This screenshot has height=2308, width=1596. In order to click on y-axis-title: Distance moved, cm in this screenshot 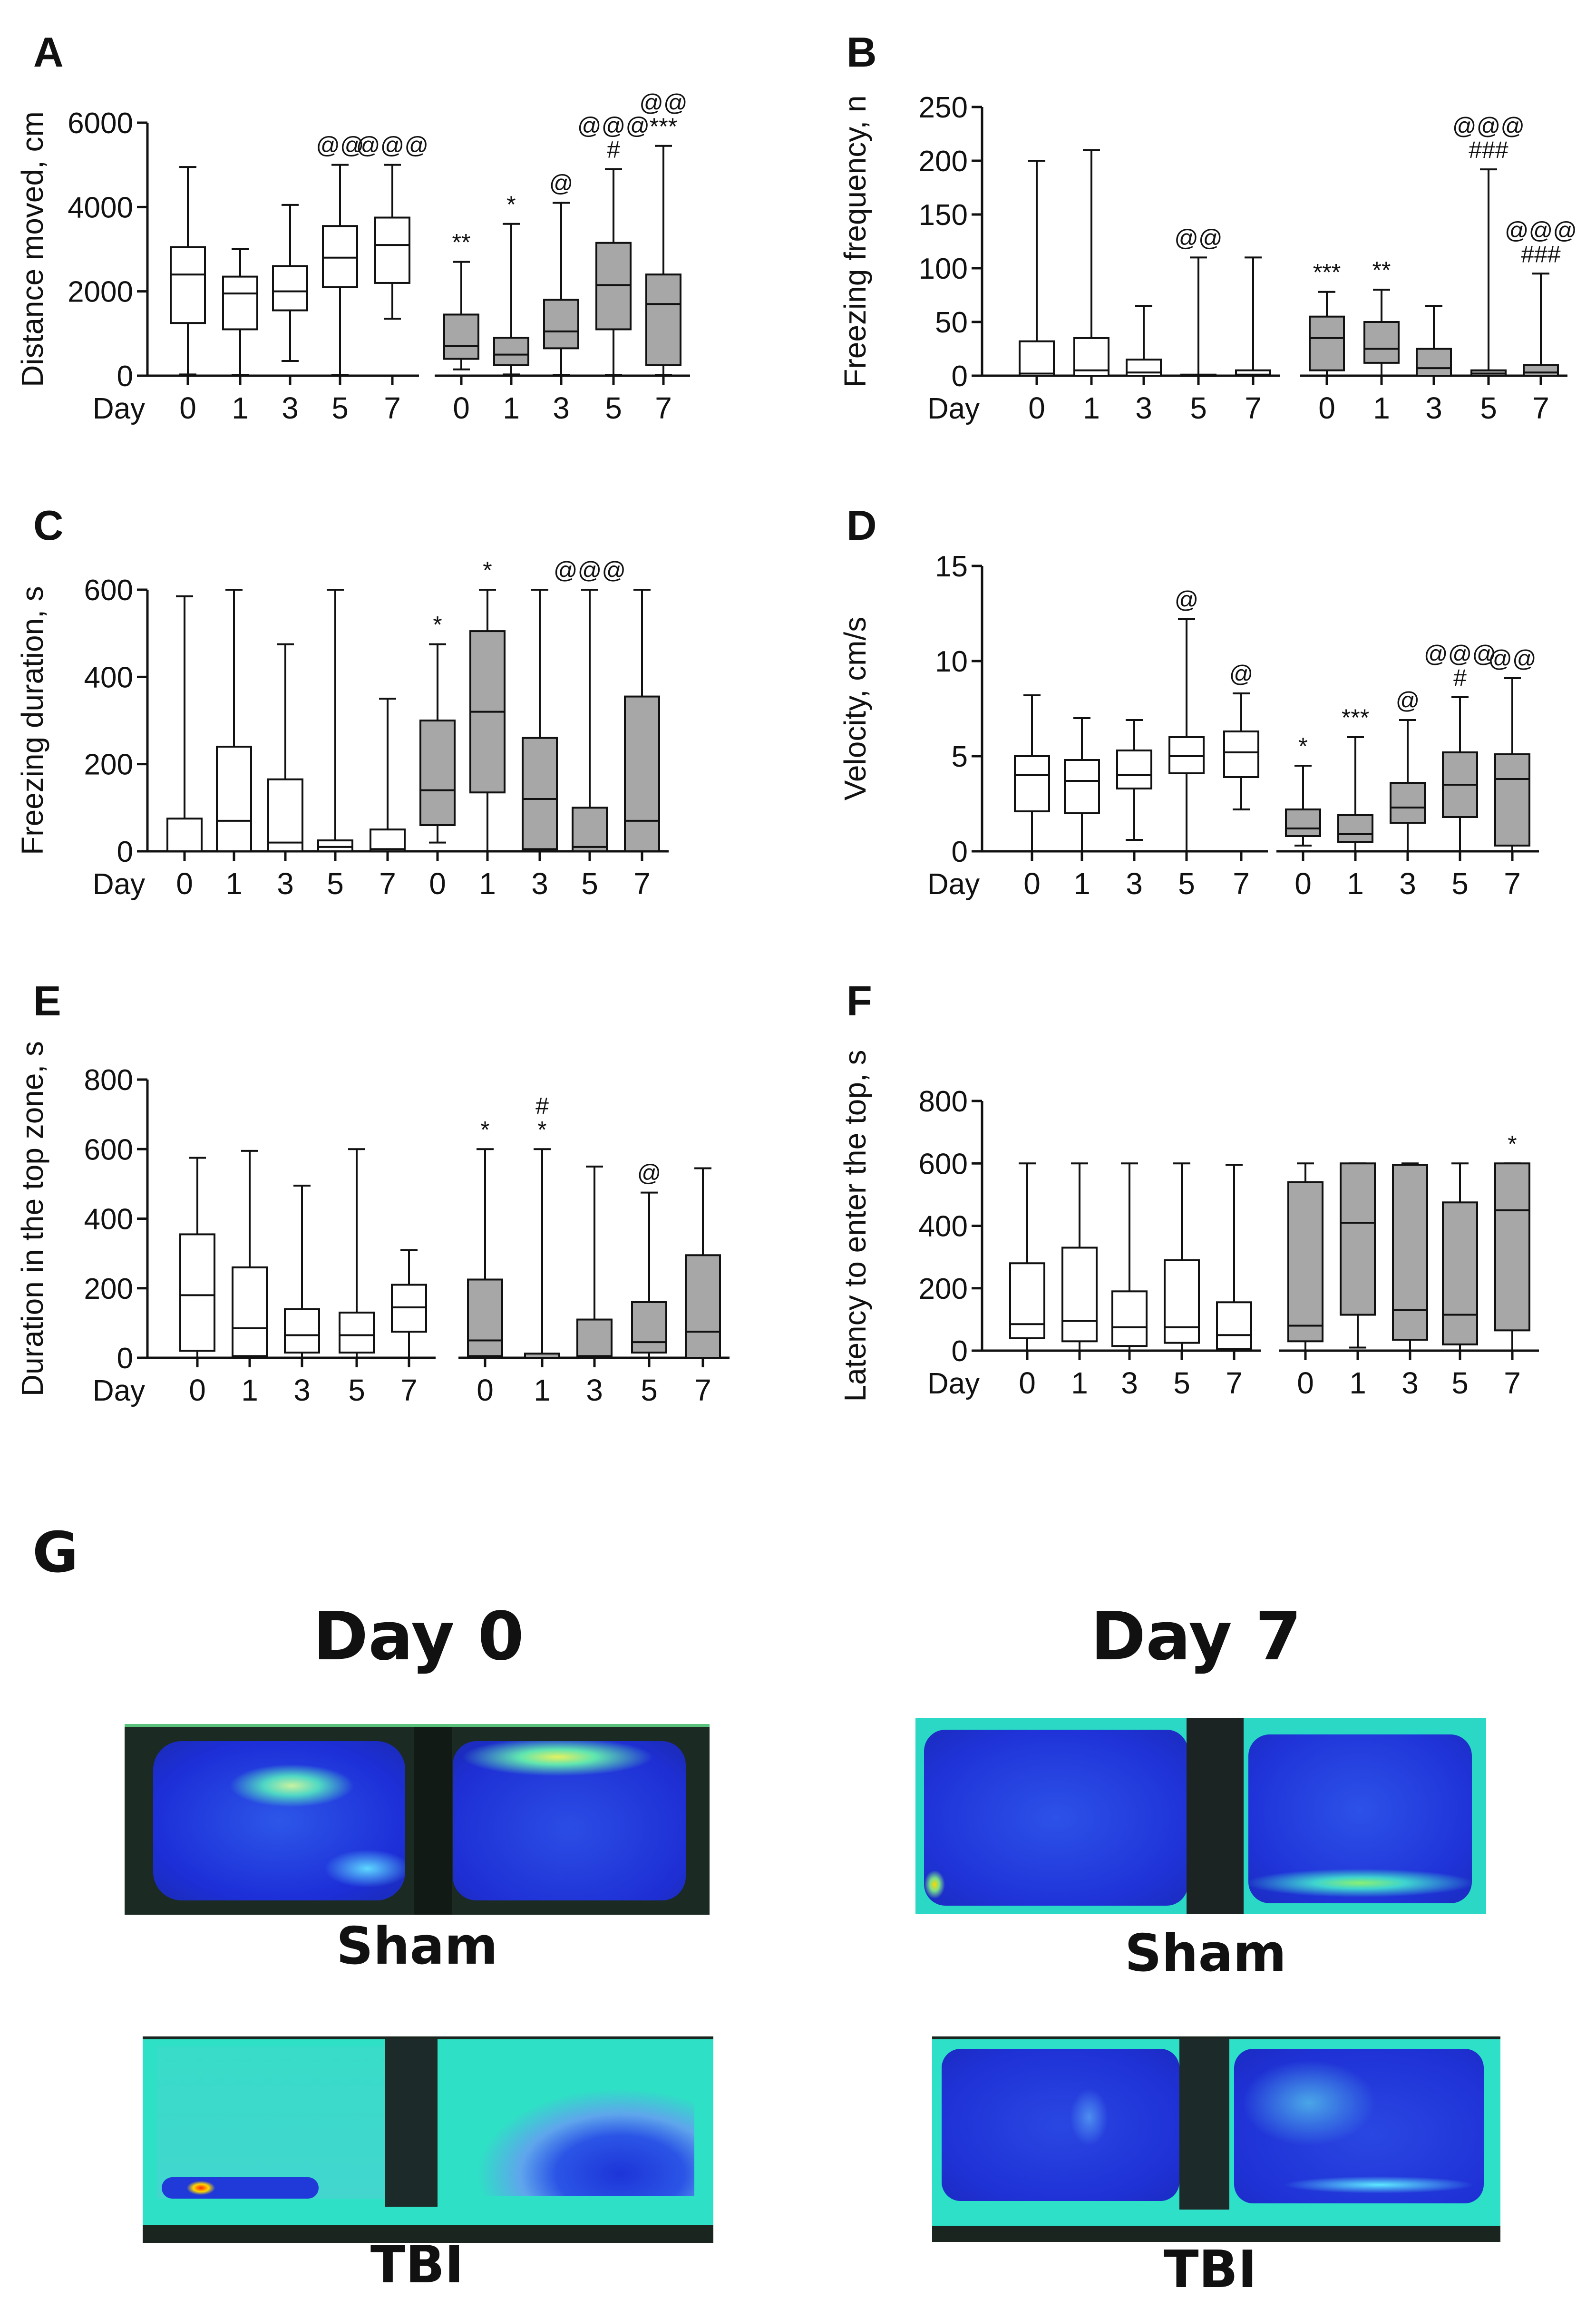, I will do `click(32, 249)`.